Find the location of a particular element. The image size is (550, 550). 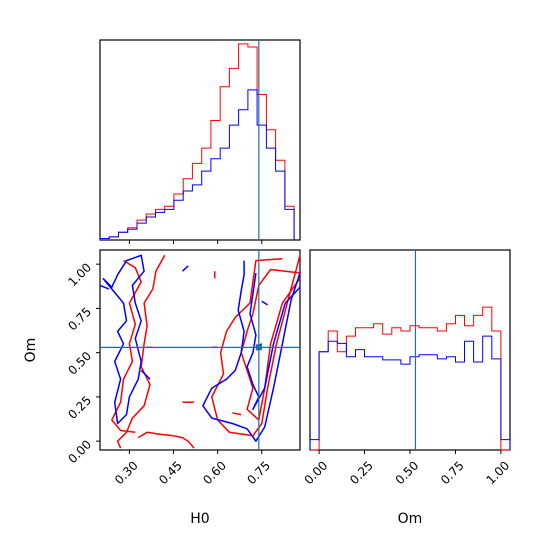

om-tick-label: 1.00 is located at coordinates (79, 274).